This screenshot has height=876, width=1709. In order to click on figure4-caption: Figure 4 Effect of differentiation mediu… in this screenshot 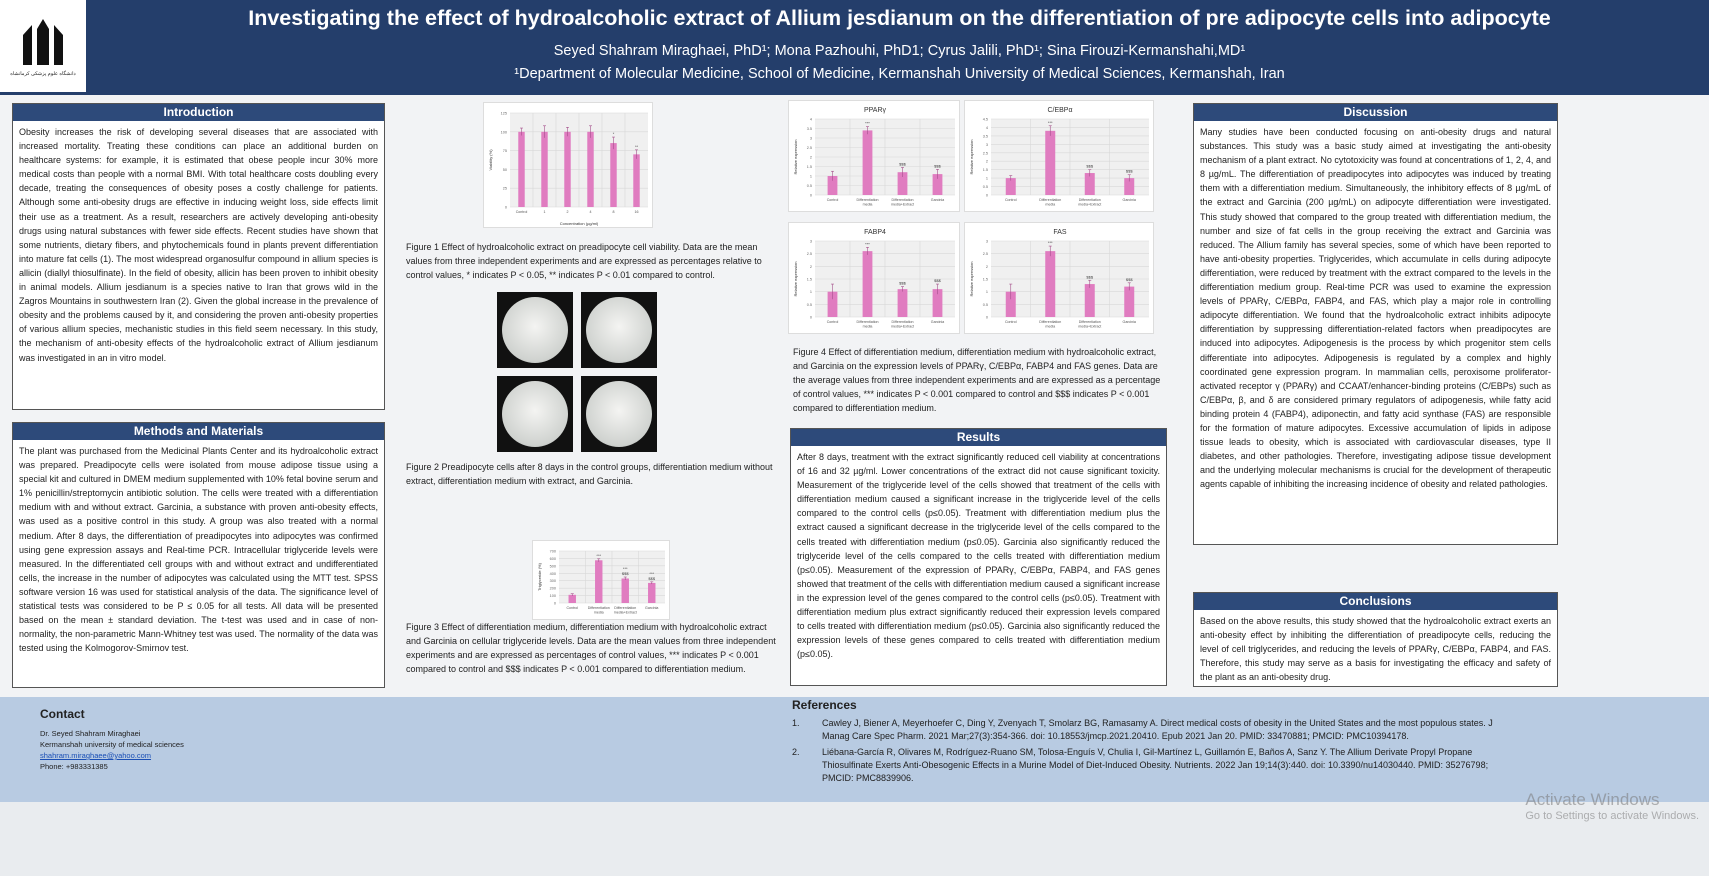, I will do `click(977, 380)`.